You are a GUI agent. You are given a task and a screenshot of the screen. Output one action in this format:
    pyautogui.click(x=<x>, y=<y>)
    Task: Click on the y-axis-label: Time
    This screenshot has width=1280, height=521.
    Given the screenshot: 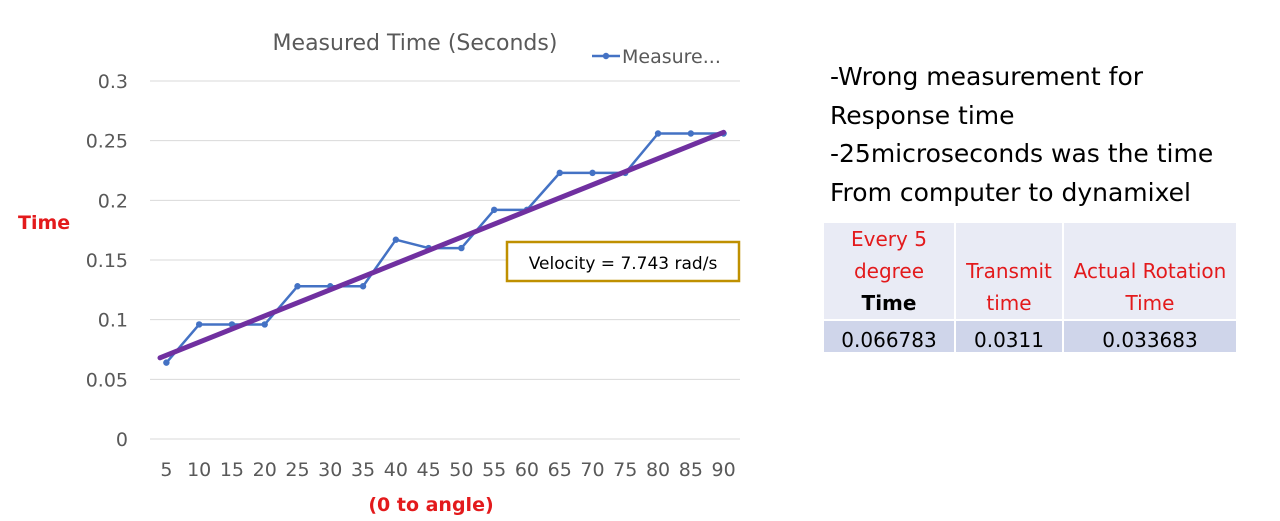 What is the action you would take?
    pyautogui.click(x=44, y=223)
    